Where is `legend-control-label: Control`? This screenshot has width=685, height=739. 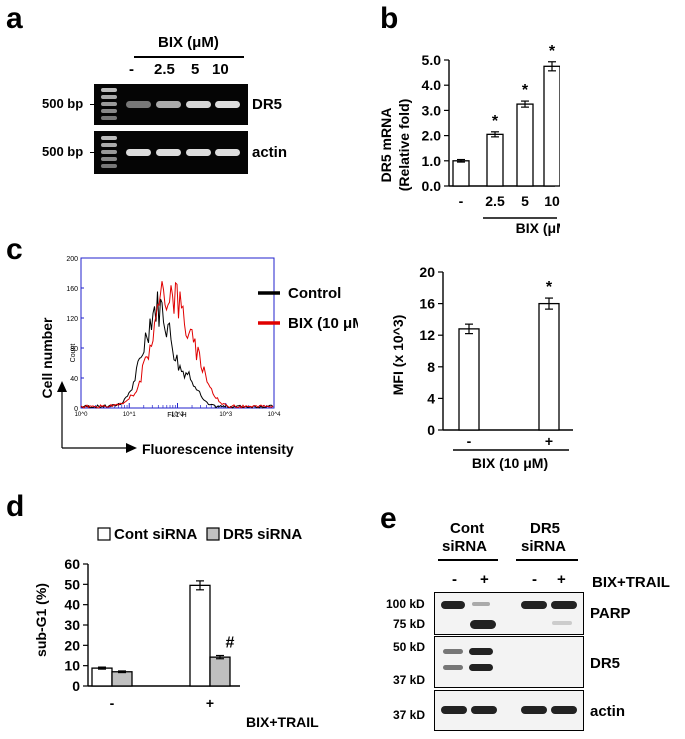 legend-control-label: Control is located at coordinates (314, 293).